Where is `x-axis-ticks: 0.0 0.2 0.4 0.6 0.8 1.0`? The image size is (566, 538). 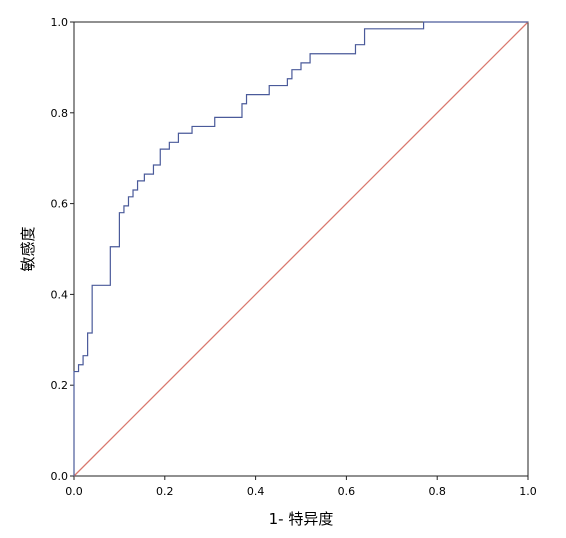
x-axis-ticks: 0.0 0.2 0.4 0.6 0.8 1.0 is located at coordinates (301, 487).